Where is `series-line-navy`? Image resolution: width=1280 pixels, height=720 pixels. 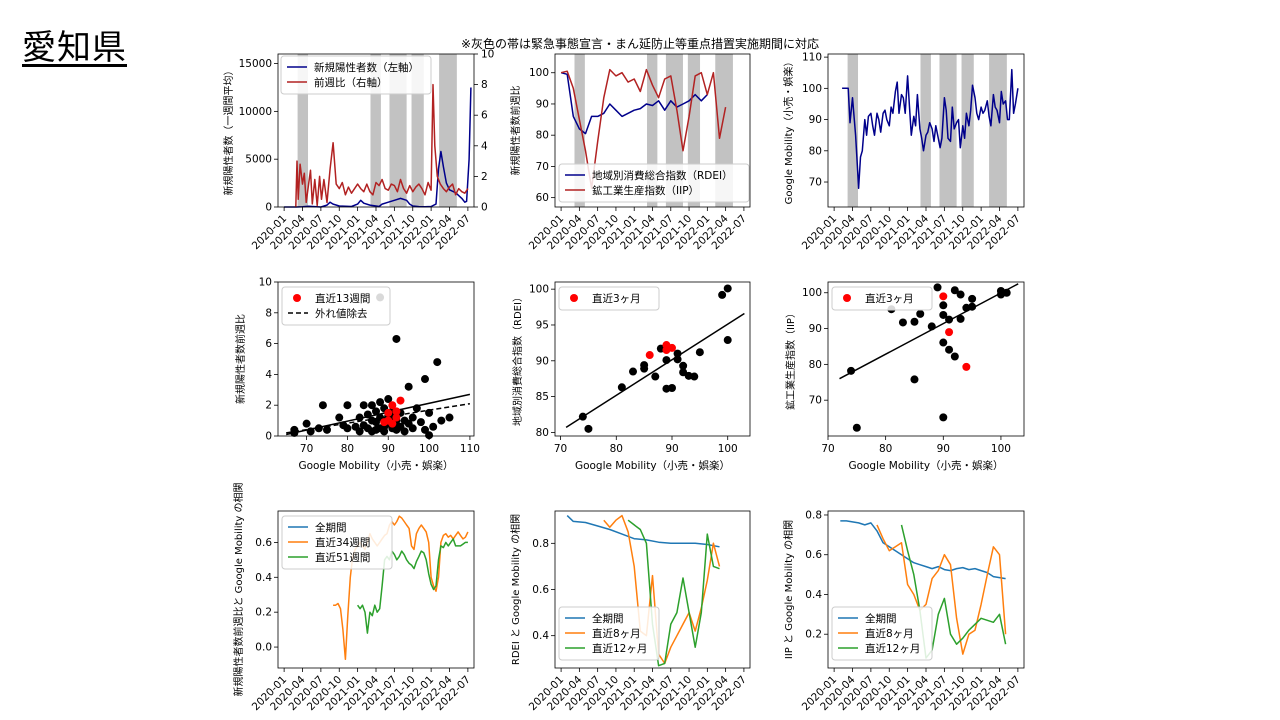
series-line-navy is located at coordinates (930, 129).